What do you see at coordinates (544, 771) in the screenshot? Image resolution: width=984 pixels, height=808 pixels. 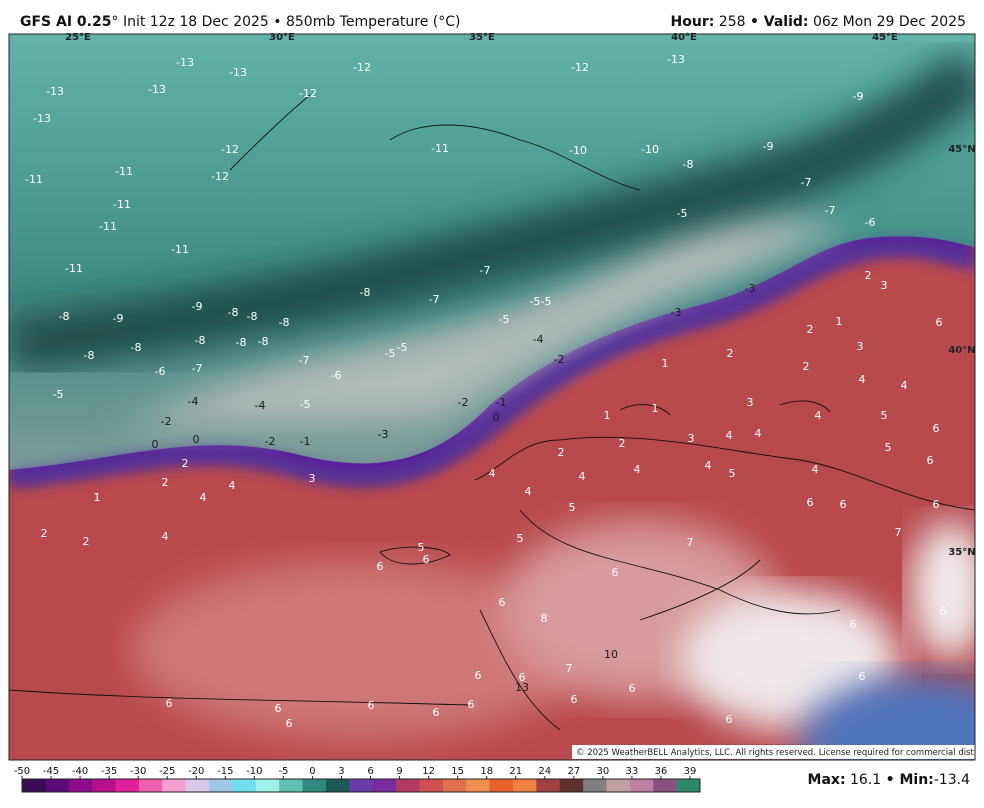 I see `colorbar-tick-label: 24` at bounding box center [544, 771].